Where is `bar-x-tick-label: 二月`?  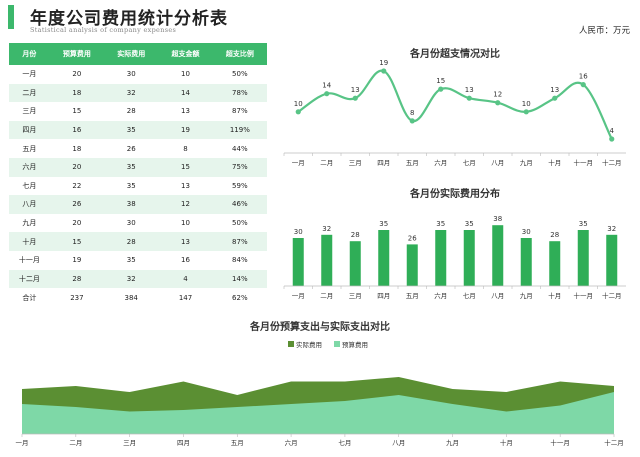
bar-x-tick-label: 二月 is located at coordinates (326, 296).